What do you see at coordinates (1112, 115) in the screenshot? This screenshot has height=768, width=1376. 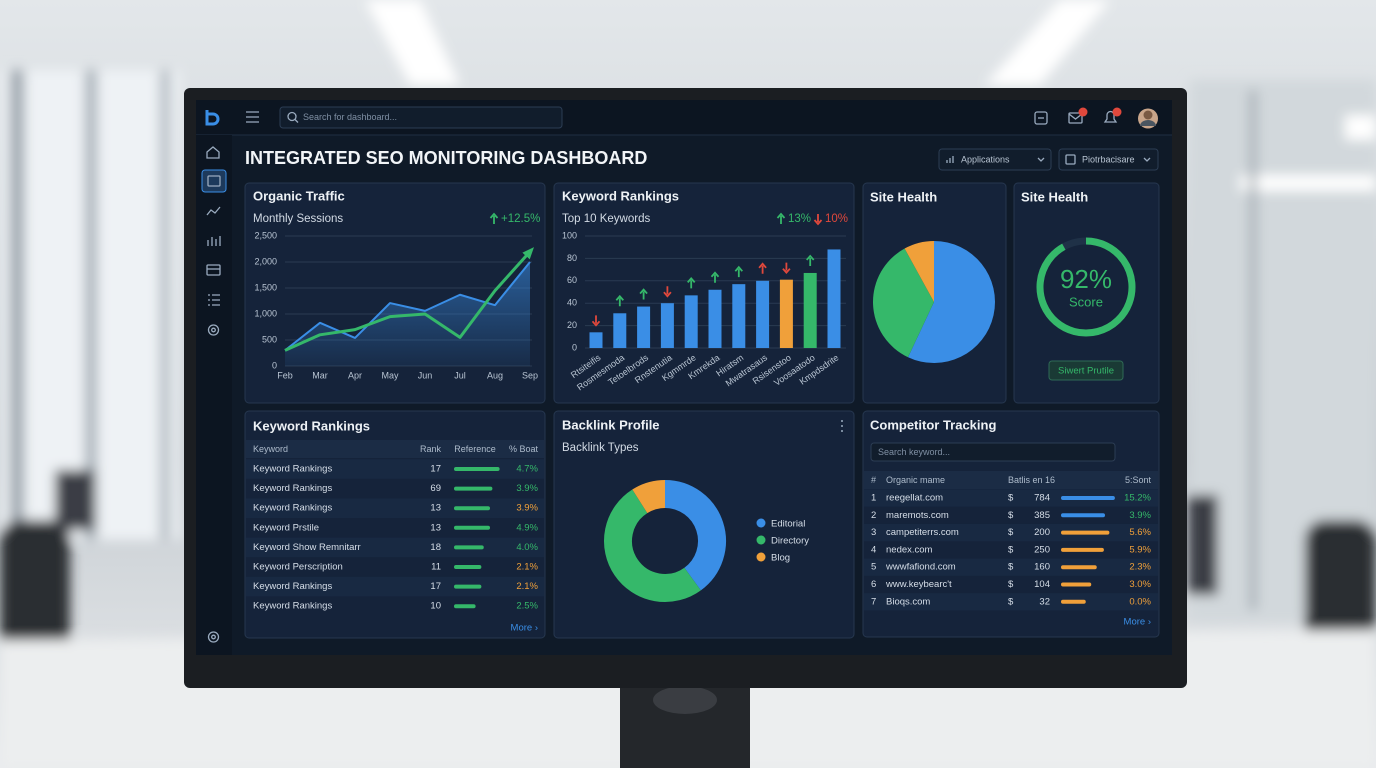 I see `notifications-icon` at bounding box center [1112, 115].